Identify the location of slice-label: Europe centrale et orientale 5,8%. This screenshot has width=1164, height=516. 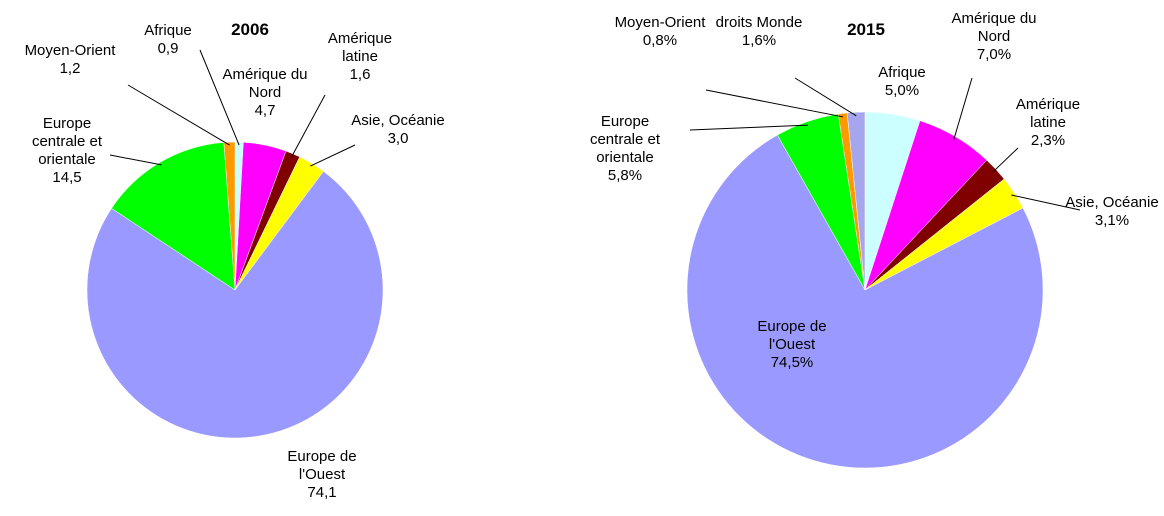
(625, 149).